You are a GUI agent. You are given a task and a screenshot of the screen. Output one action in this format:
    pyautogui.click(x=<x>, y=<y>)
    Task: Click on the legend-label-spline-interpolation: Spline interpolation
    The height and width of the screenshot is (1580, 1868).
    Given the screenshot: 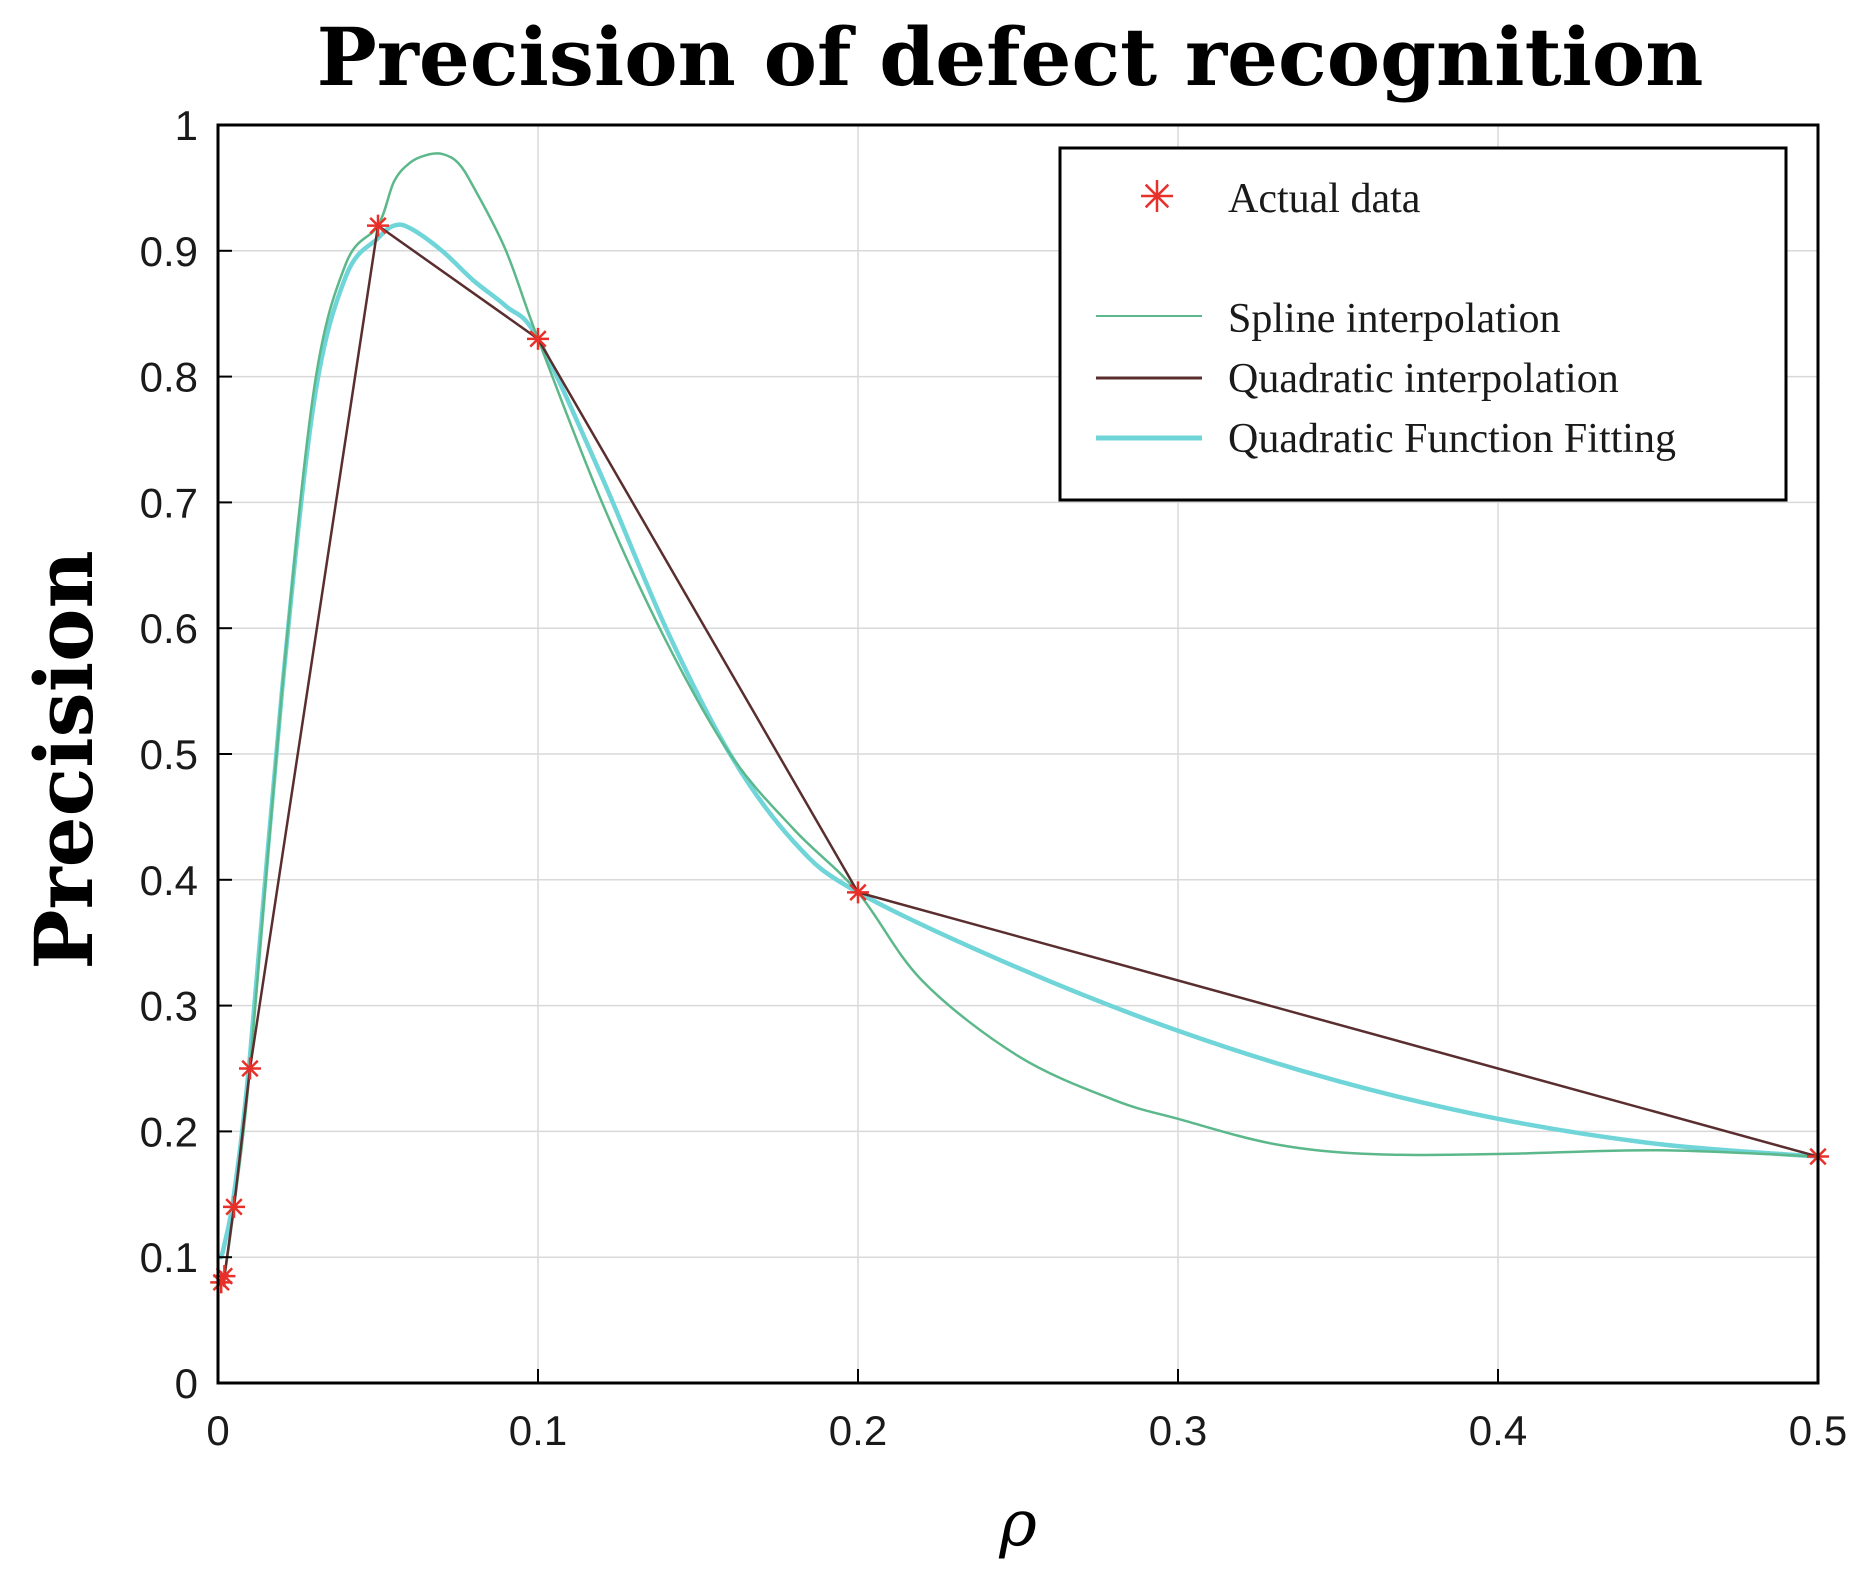 What is the action you would take?
    pyautogui.click(x=1394, y=319)
    